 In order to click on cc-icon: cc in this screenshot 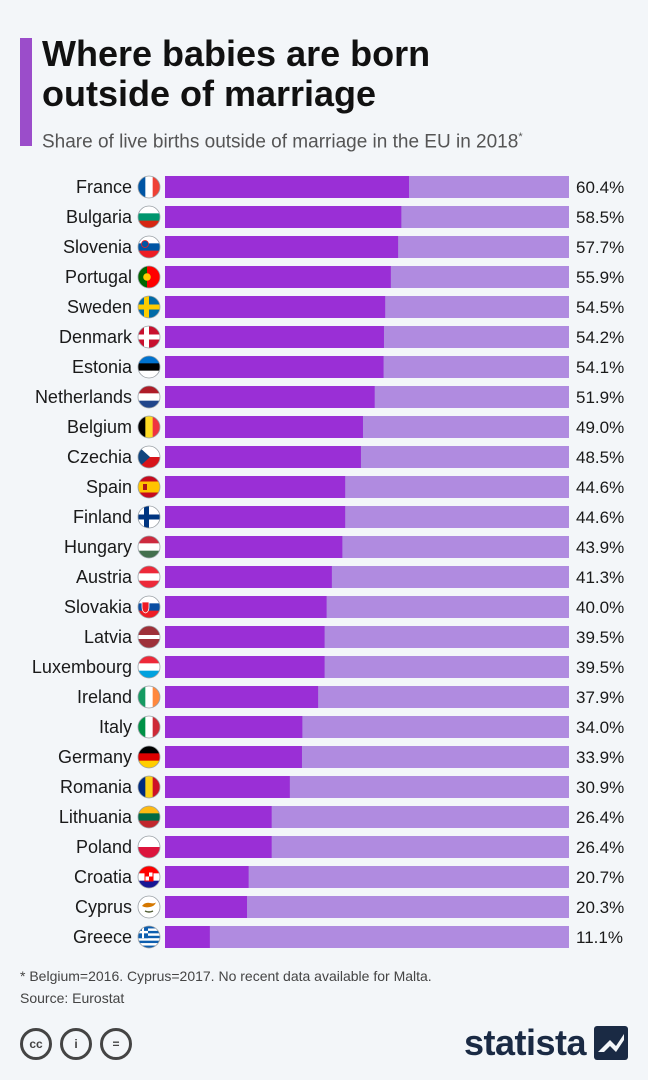, I will do `click(36, 1044)`.